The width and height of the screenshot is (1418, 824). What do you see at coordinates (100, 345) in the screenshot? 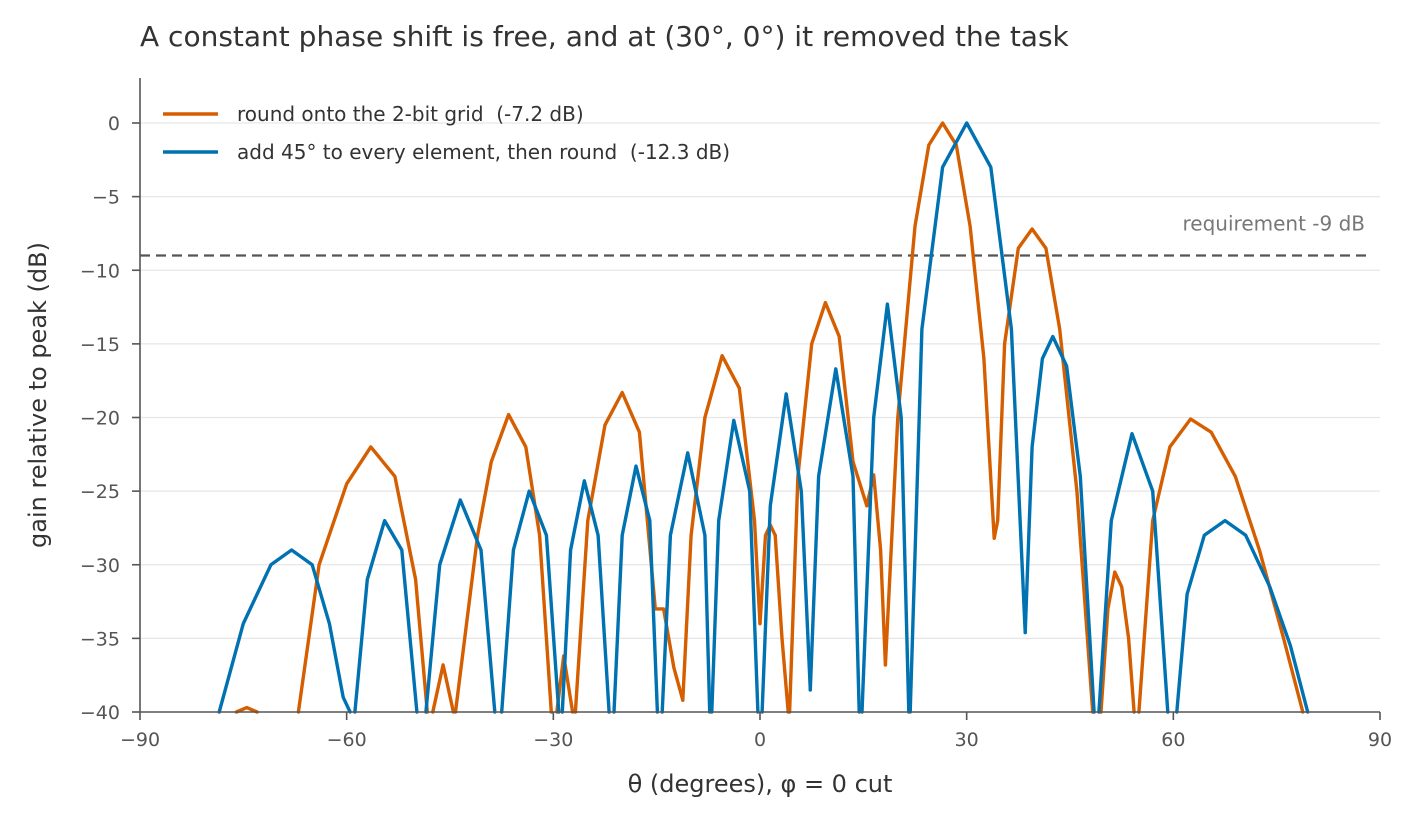
I see `y-tick-label: −15` at bounding box center [100, 345].